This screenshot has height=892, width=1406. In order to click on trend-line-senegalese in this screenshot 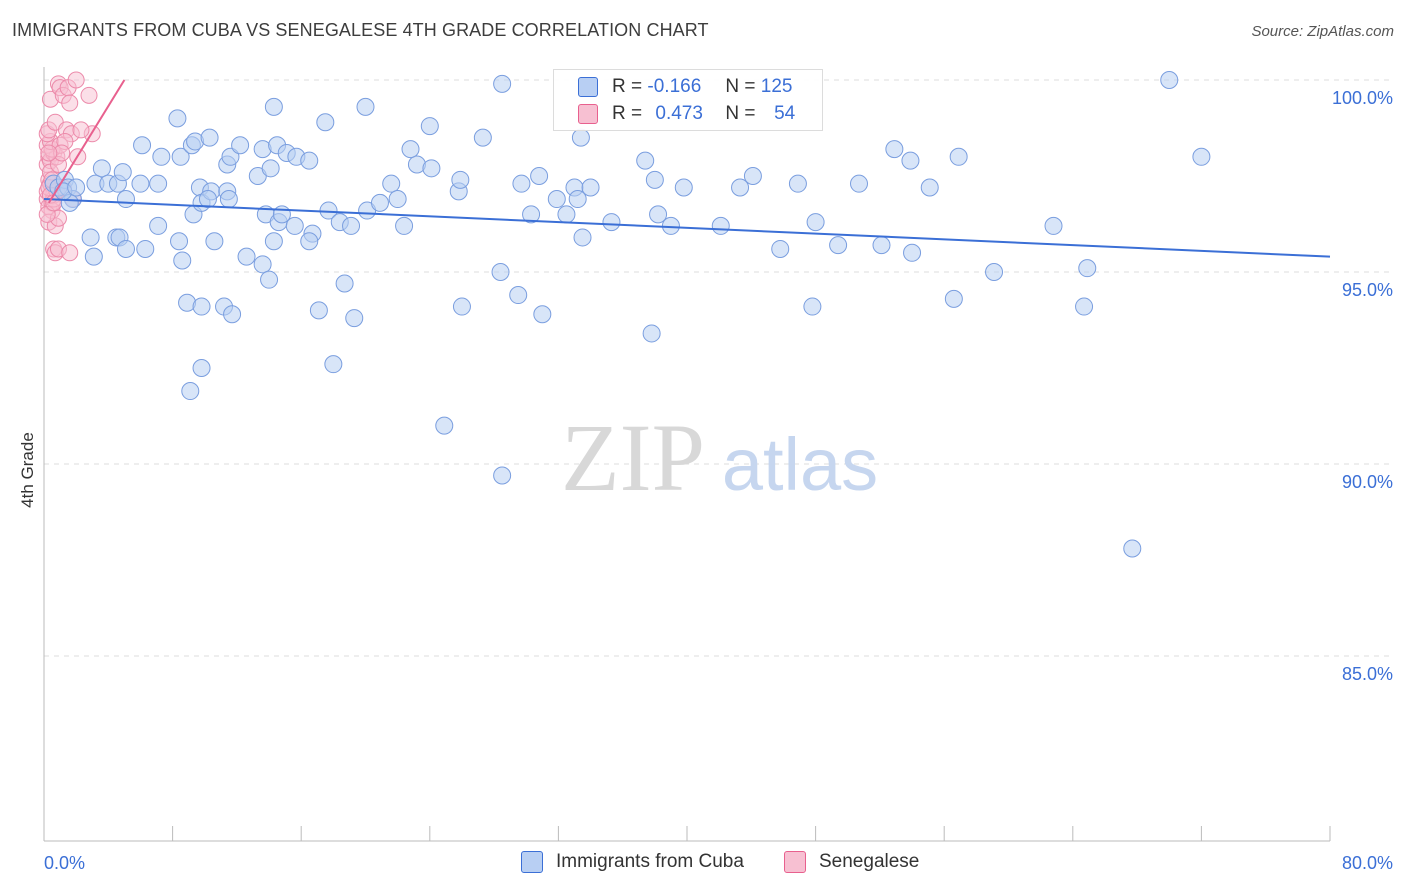, I will do `click(86, 141)`.